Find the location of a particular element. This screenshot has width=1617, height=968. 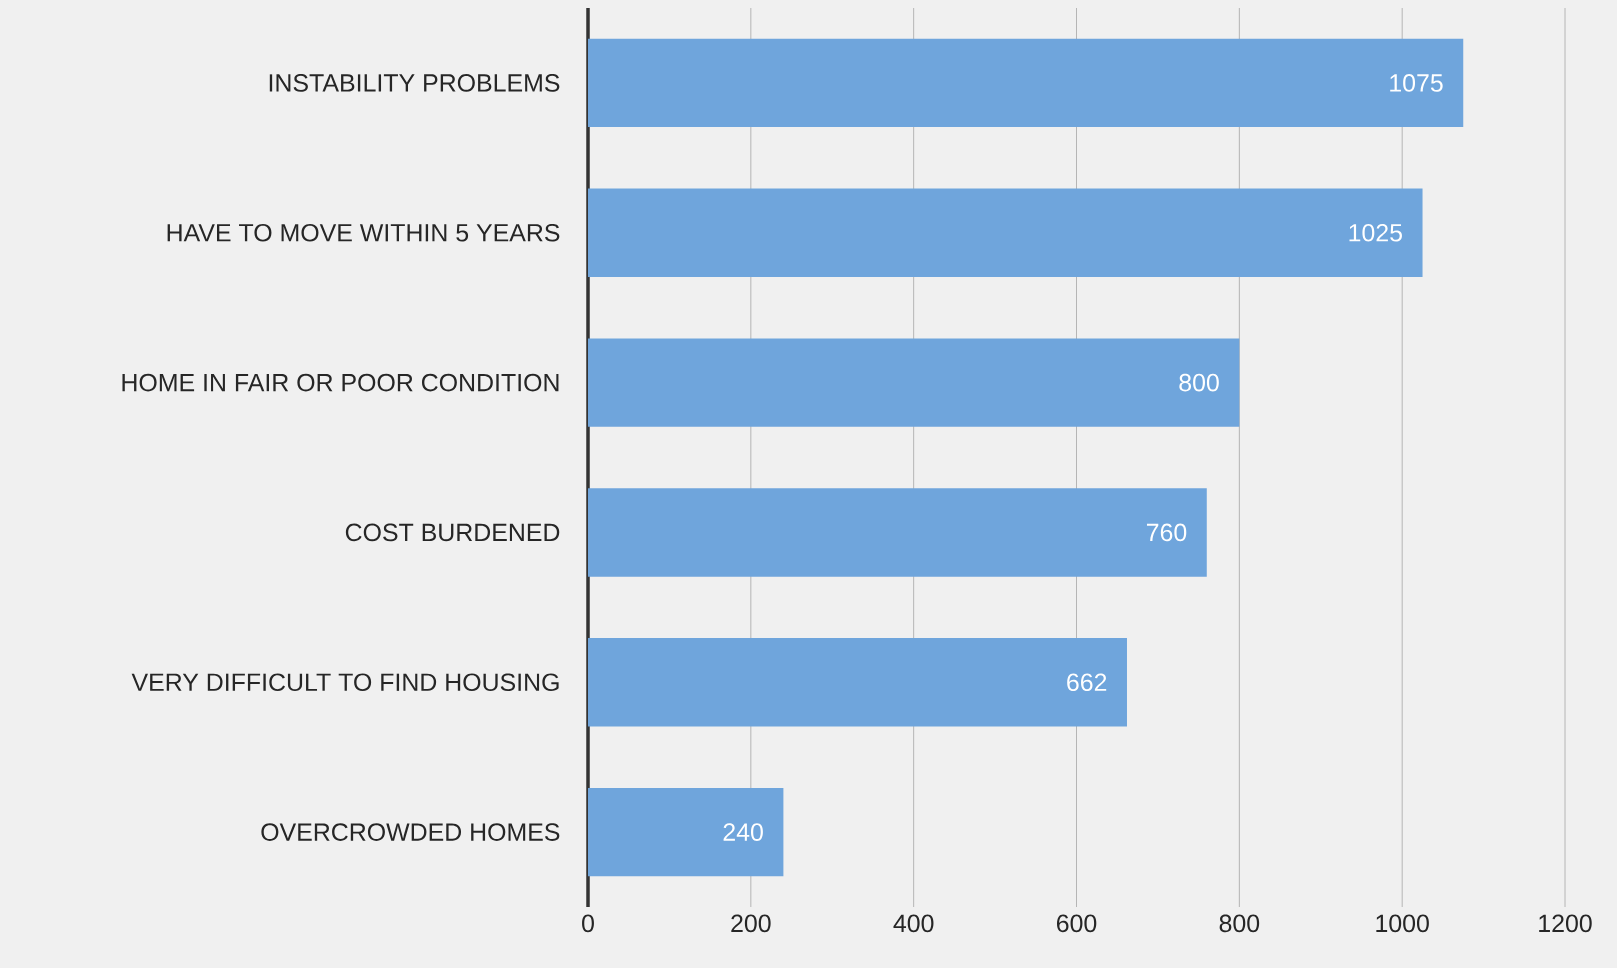

x-tick-label: 400 is located at coordinates (913, 923).